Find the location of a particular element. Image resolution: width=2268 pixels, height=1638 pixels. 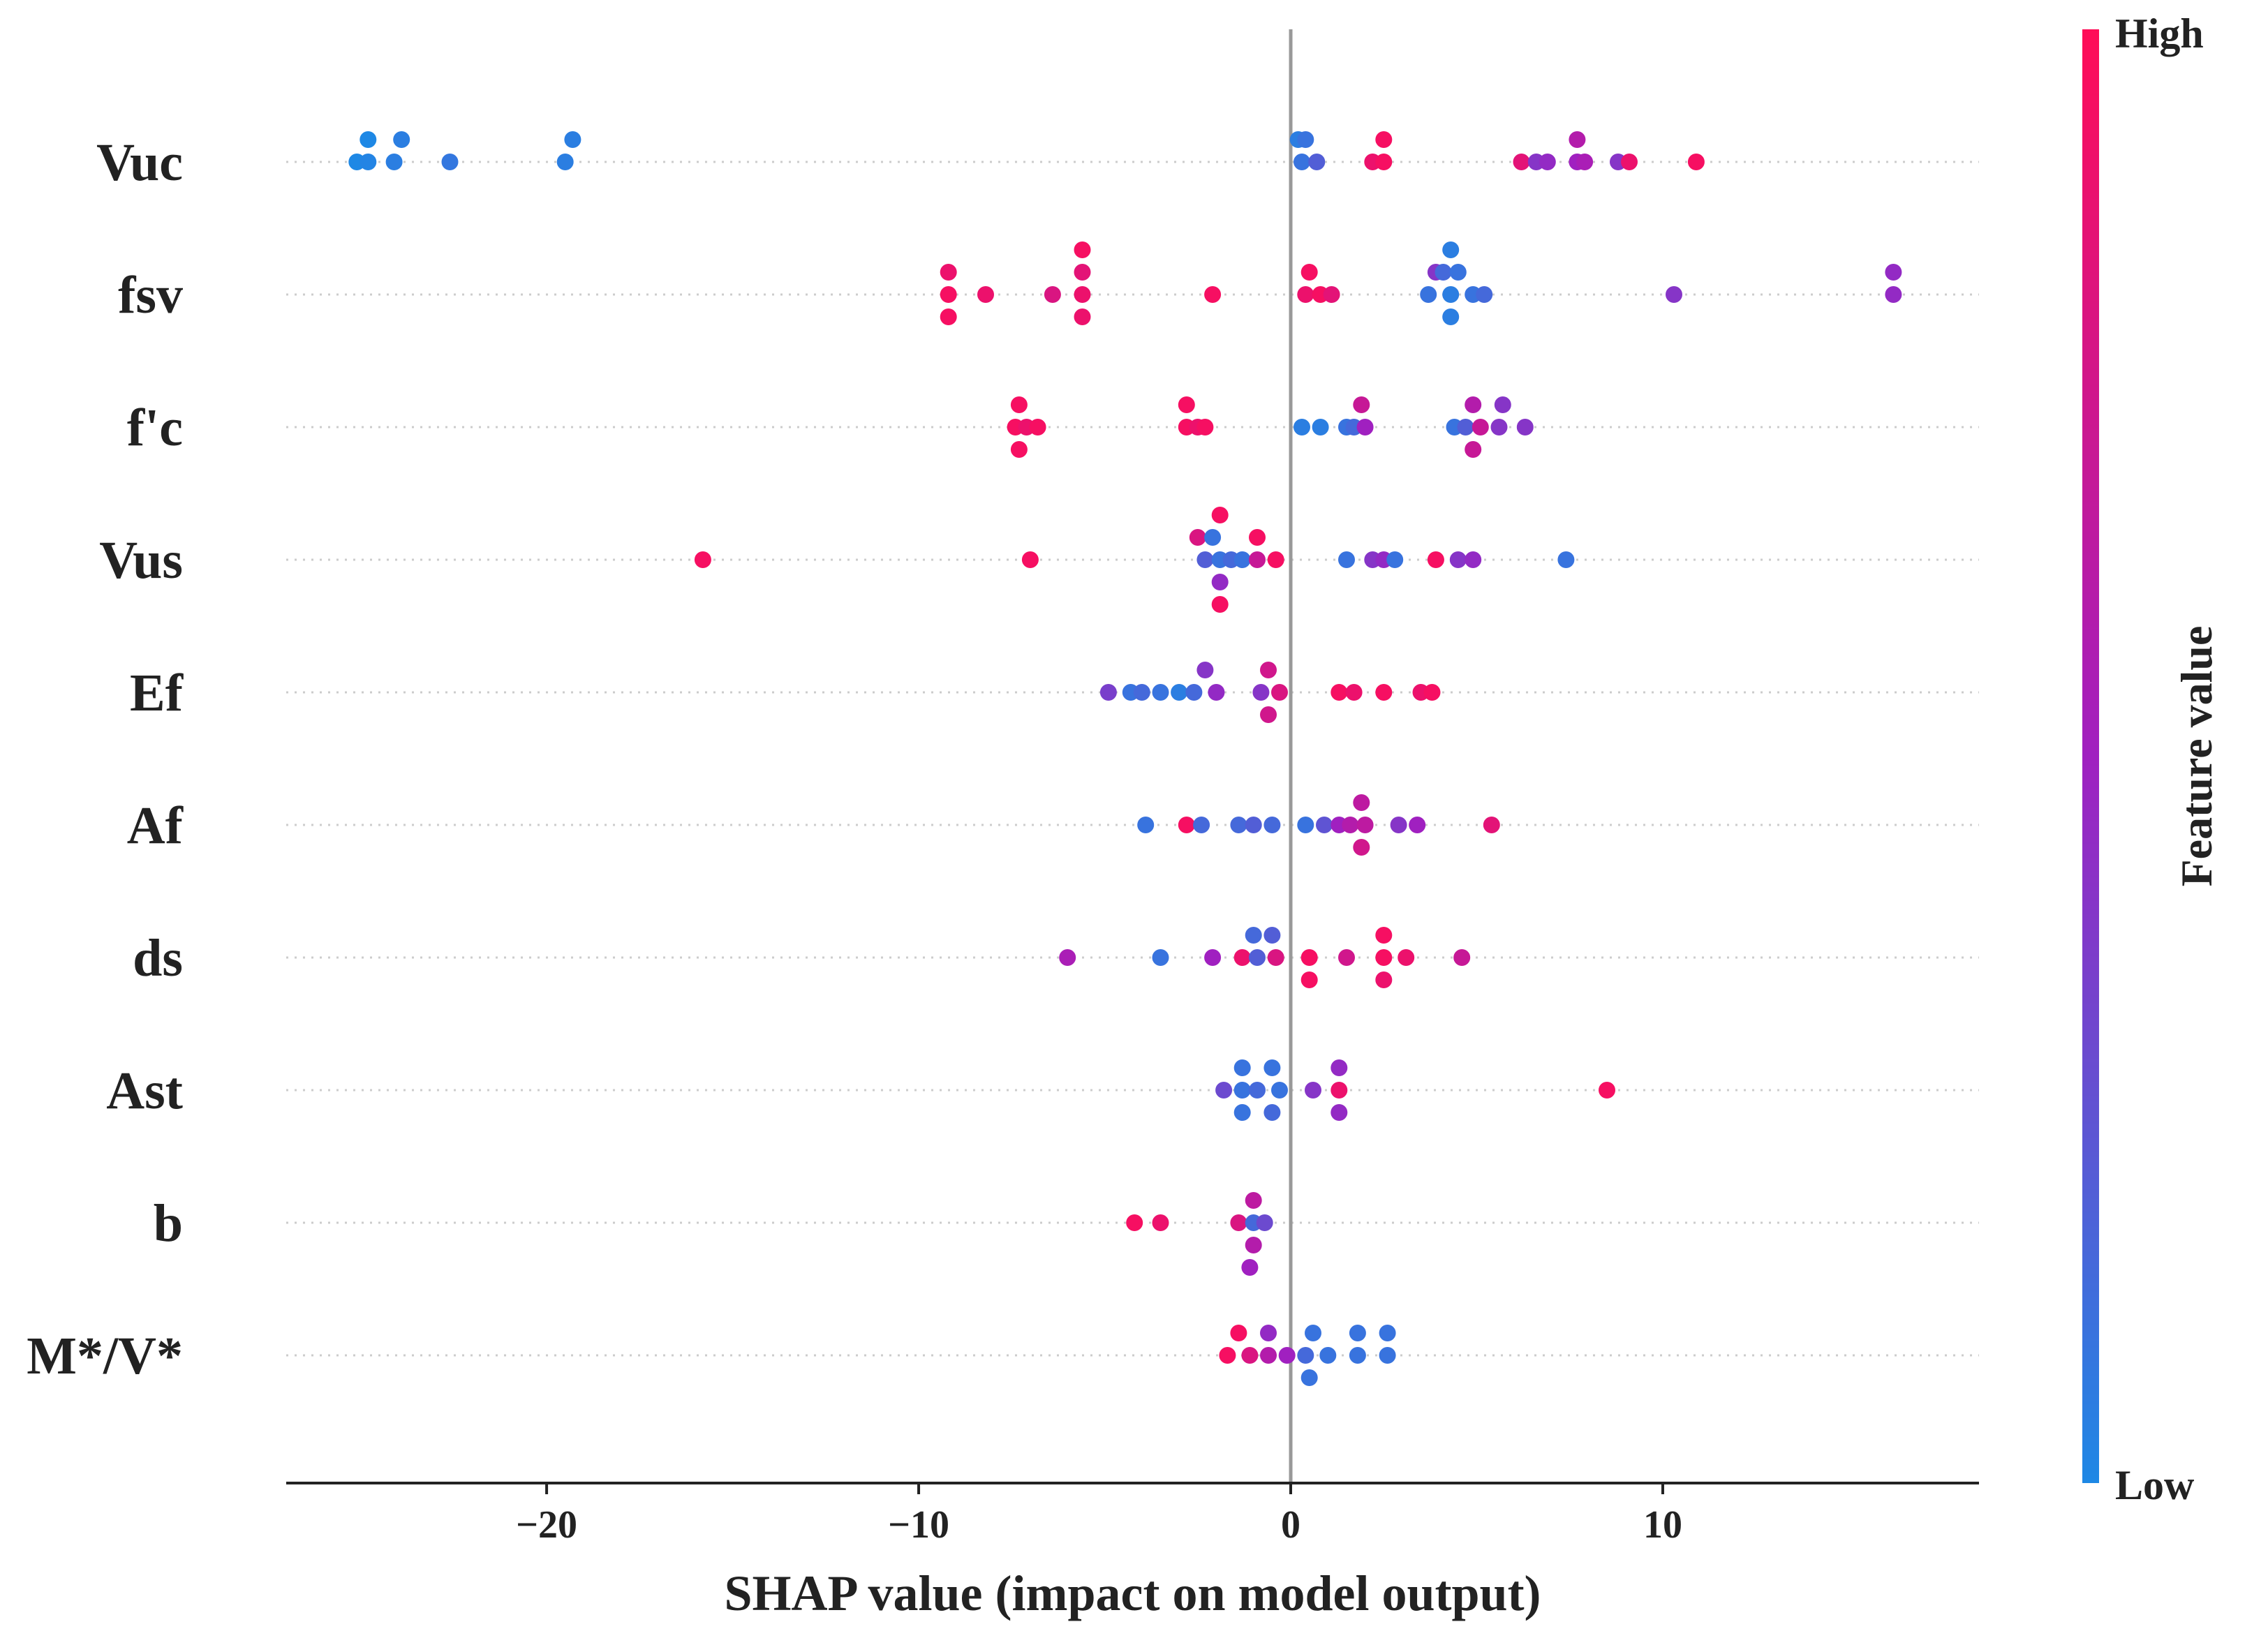

x-axis-title: SHAP value (impact on model output) is located at coordinates (1132, 1593).